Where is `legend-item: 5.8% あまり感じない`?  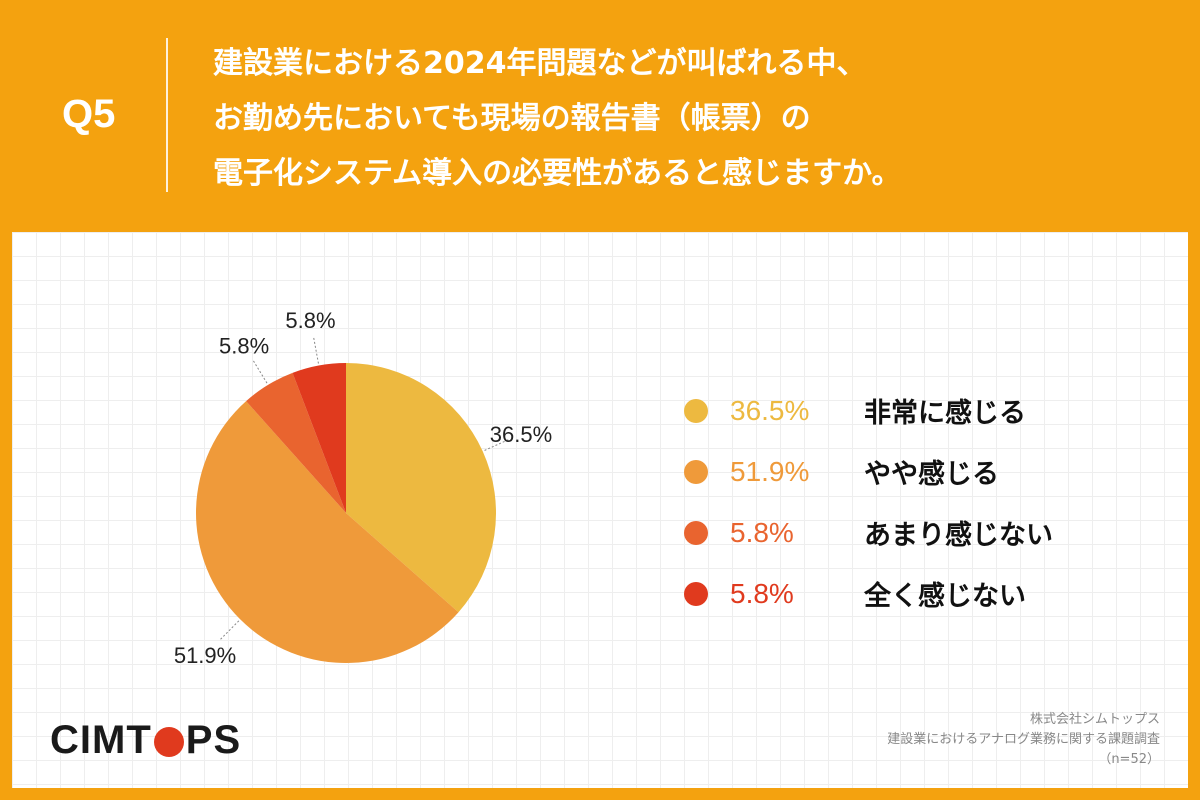 legend-item: 5.8% あまり感じない is located at coordinates (868, 532).